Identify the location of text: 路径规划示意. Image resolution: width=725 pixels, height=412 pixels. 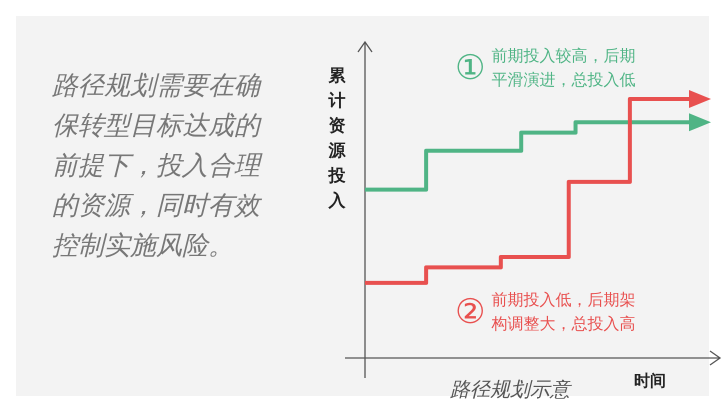
(511, 389).